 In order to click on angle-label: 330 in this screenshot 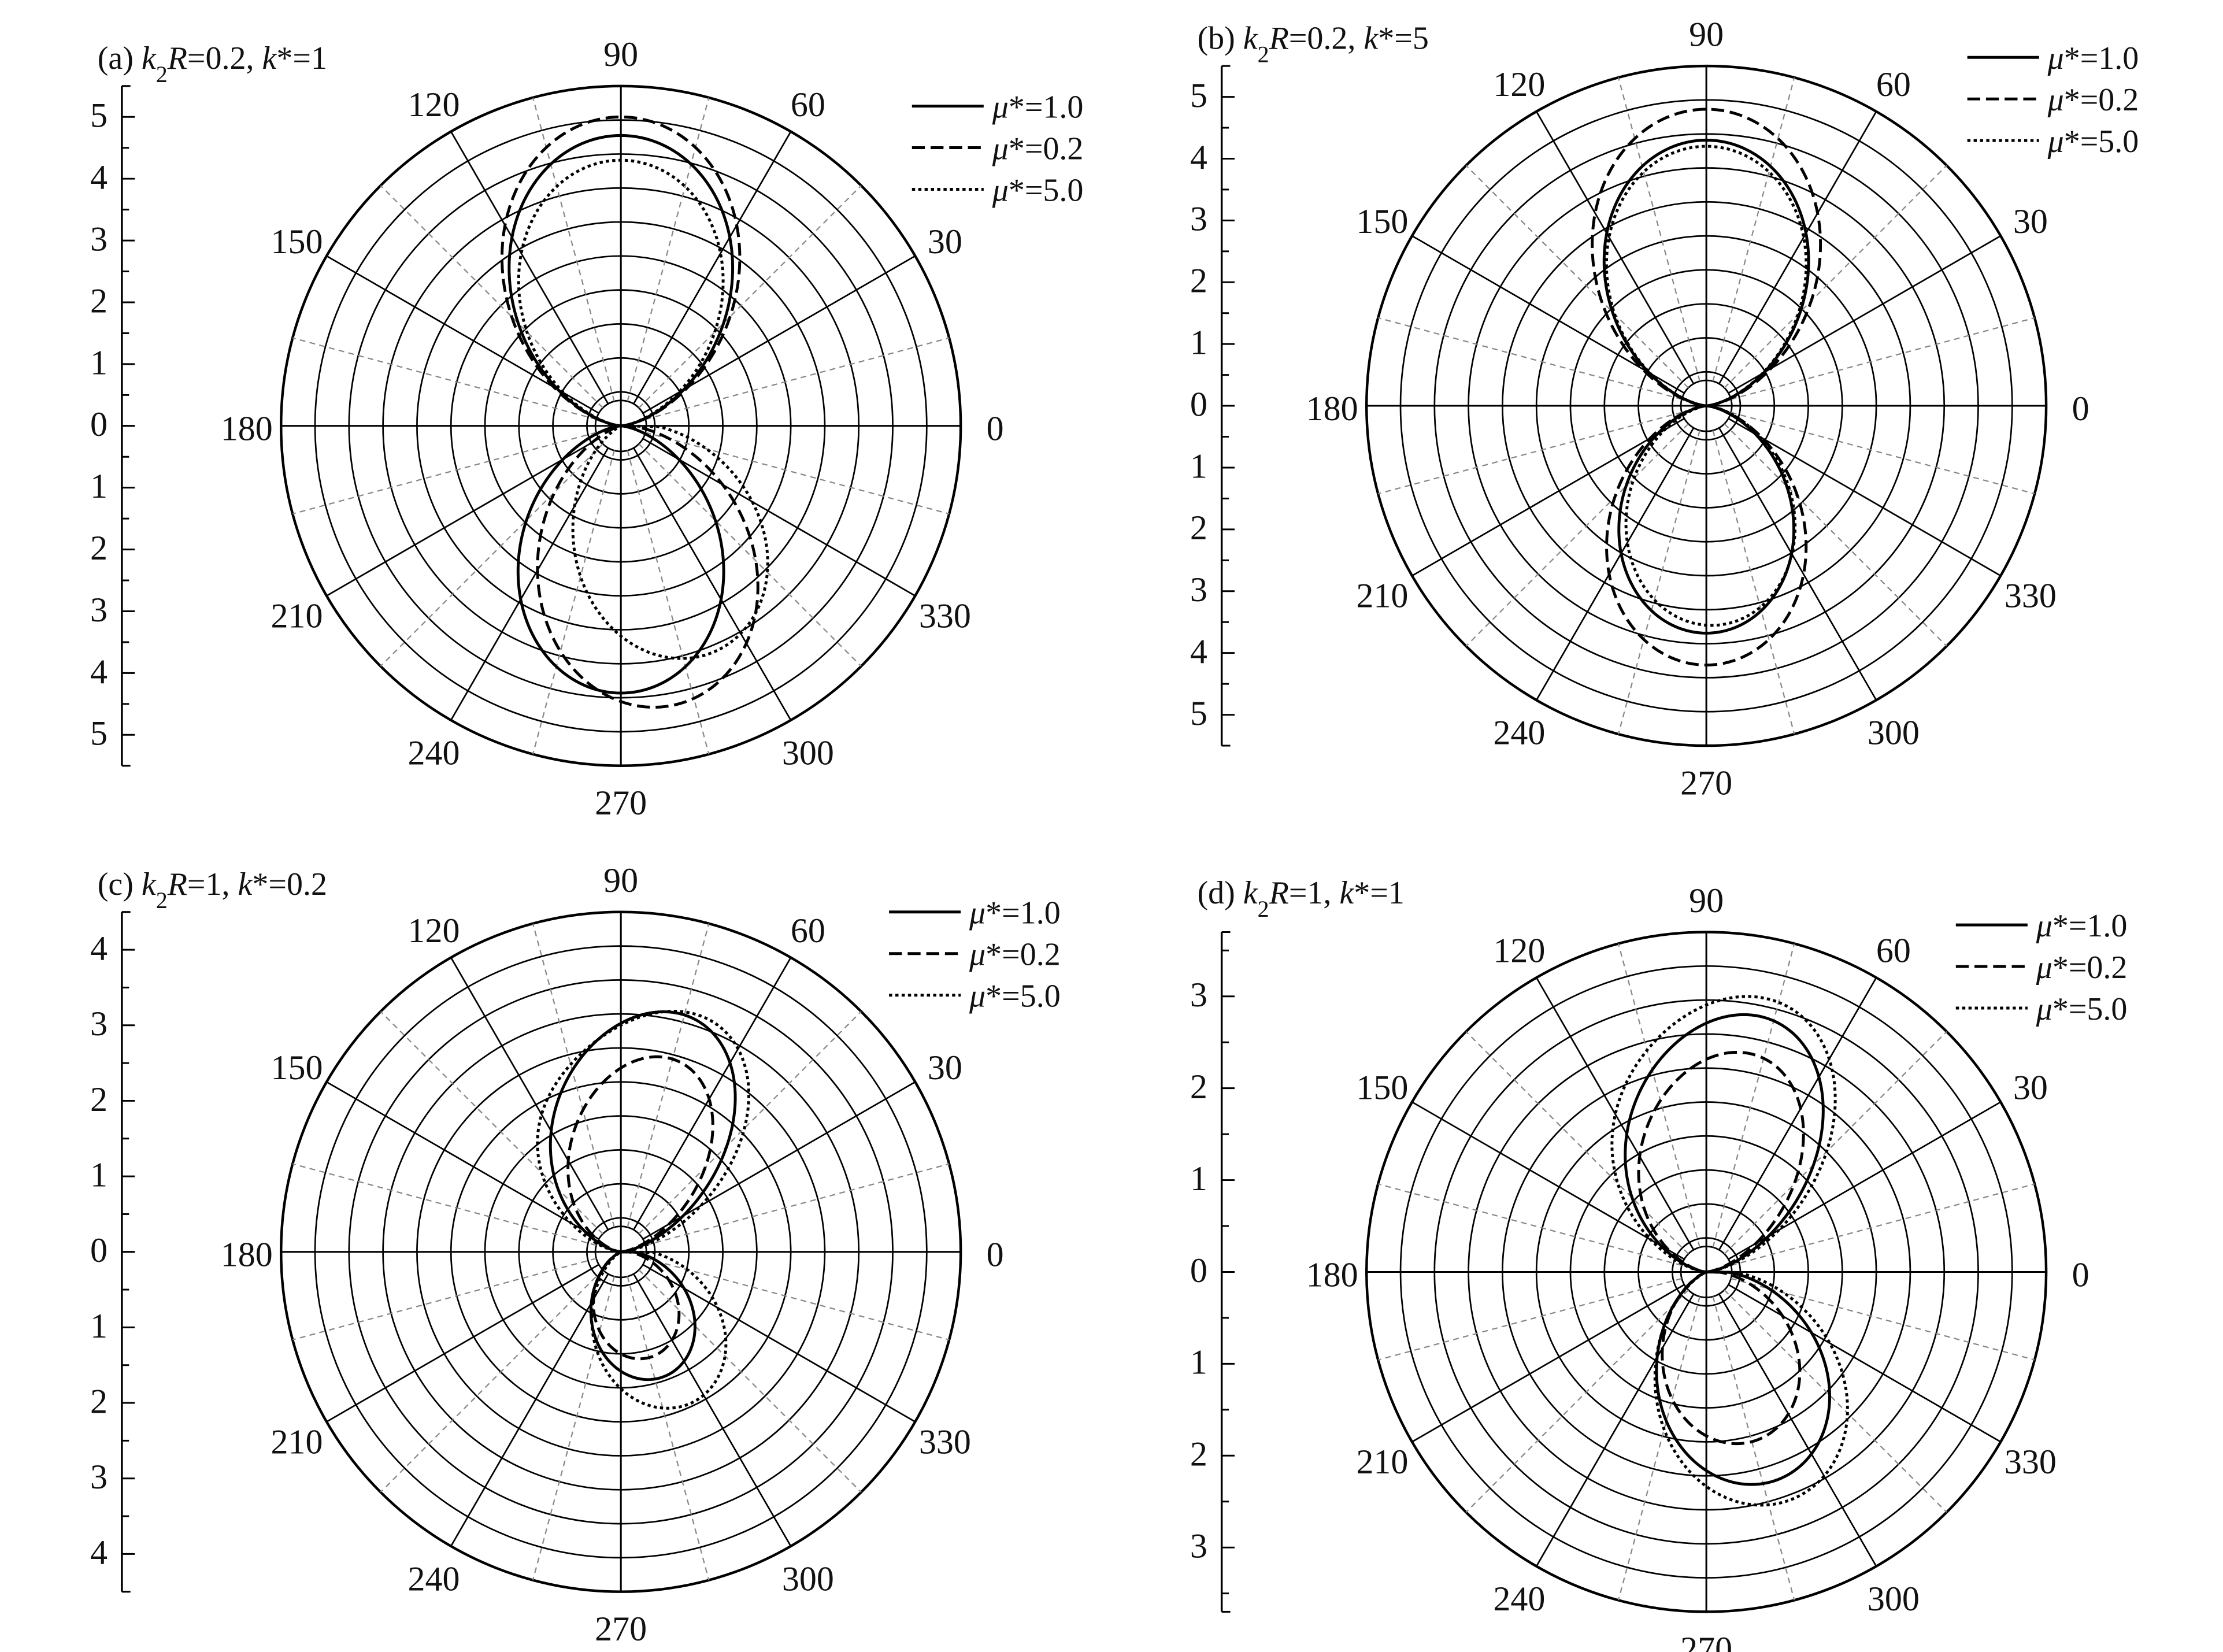, I will do `click(945, 616)`.